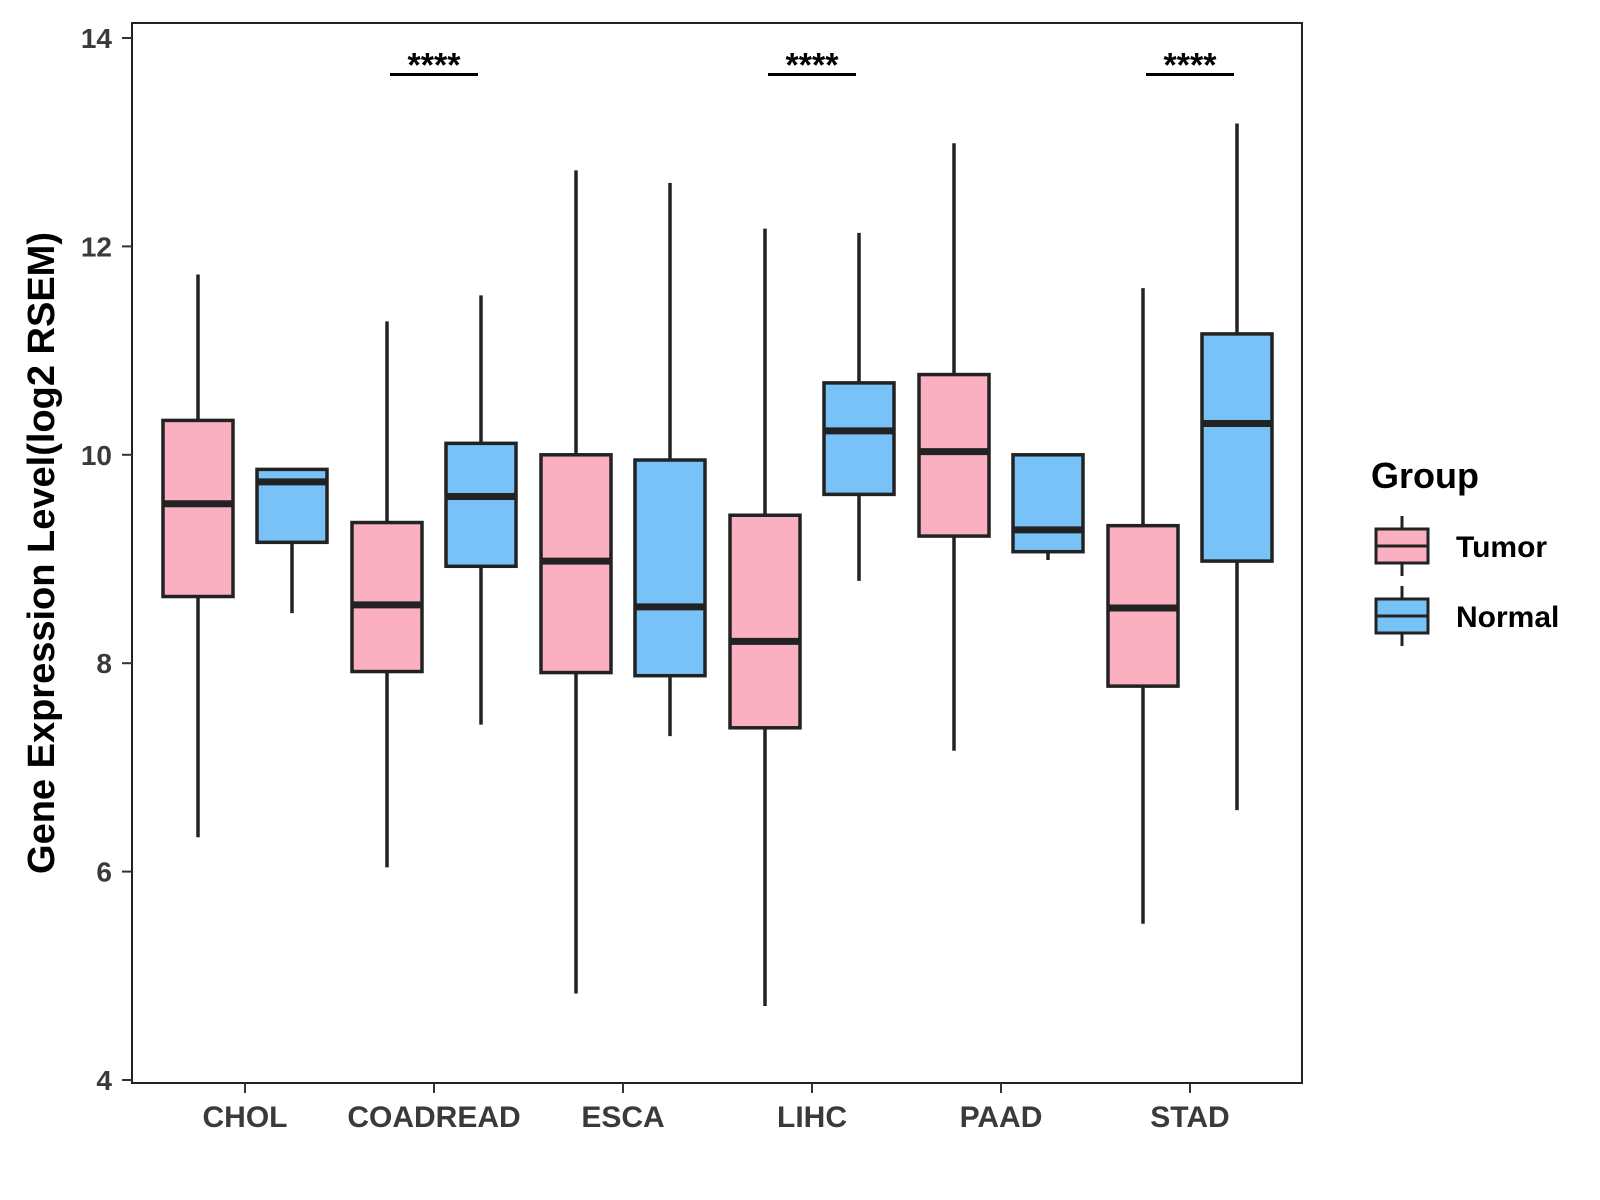 The width and height of the screenshot is (1600, 1200). I want to click on legend: Group Tumor Normal, so click(1465, 550).